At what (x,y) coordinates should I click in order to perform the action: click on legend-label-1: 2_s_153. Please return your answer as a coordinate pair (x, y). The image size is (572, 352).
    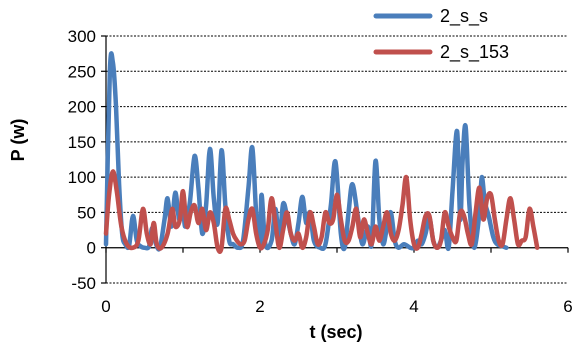
    Looking at the image, I should click on (474, 52).